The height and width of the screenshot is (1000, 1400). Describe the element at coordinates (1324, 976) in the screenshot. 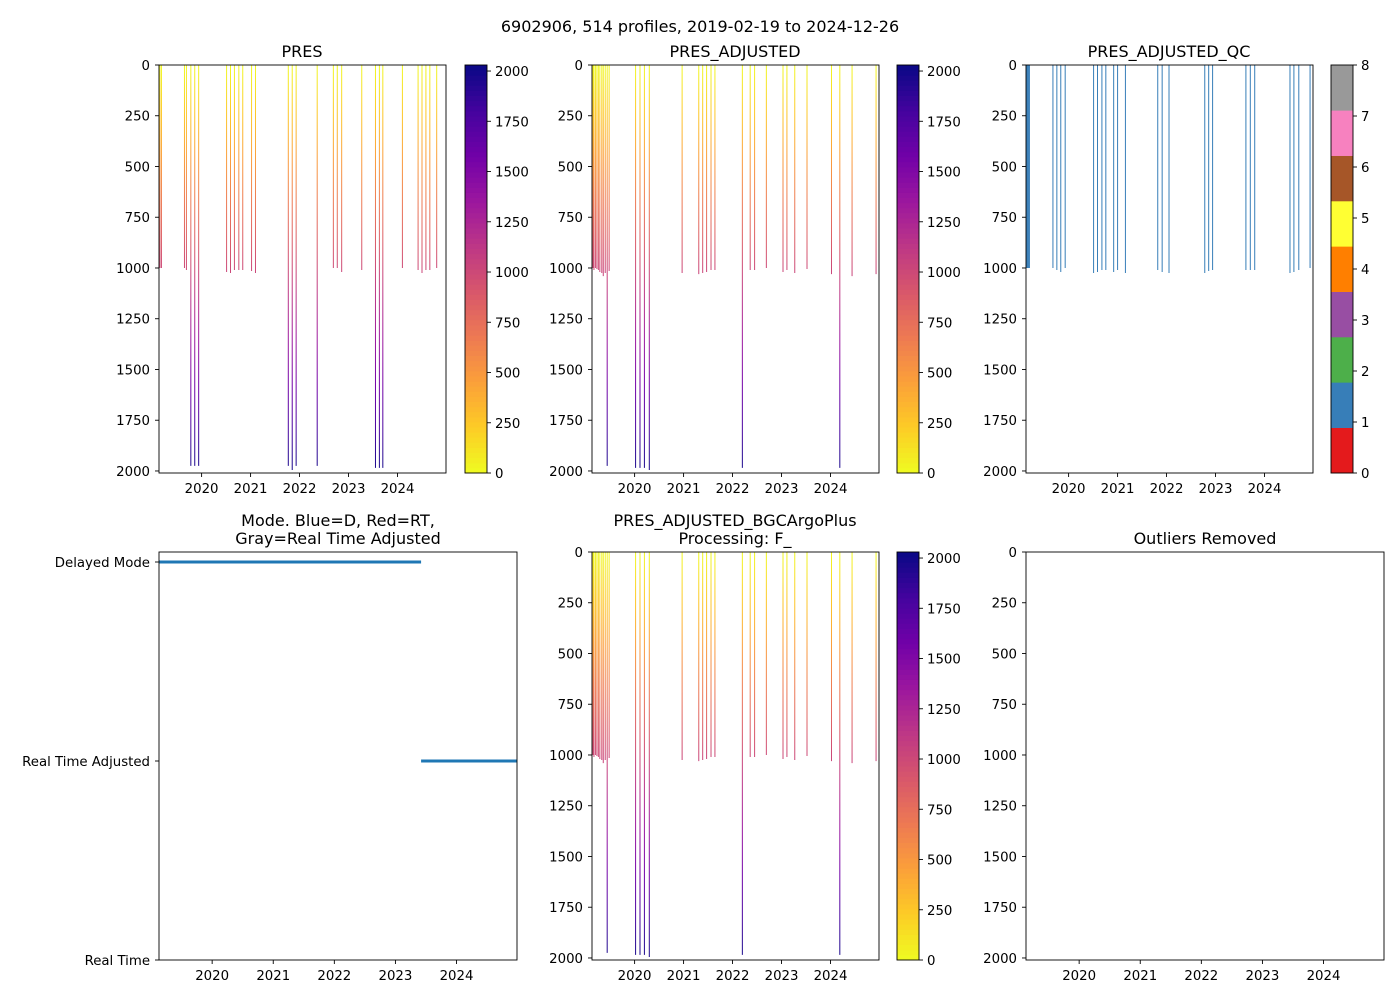

I see `x-tick-label: 2024` at that location.